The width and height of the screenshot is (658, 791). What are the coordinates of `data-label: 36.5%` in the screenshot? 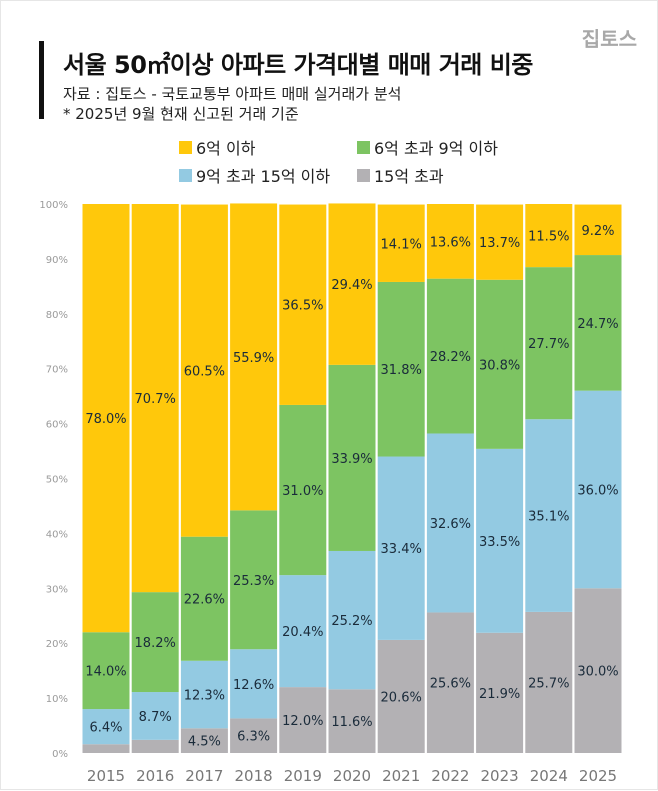 It's located at (302, 306).